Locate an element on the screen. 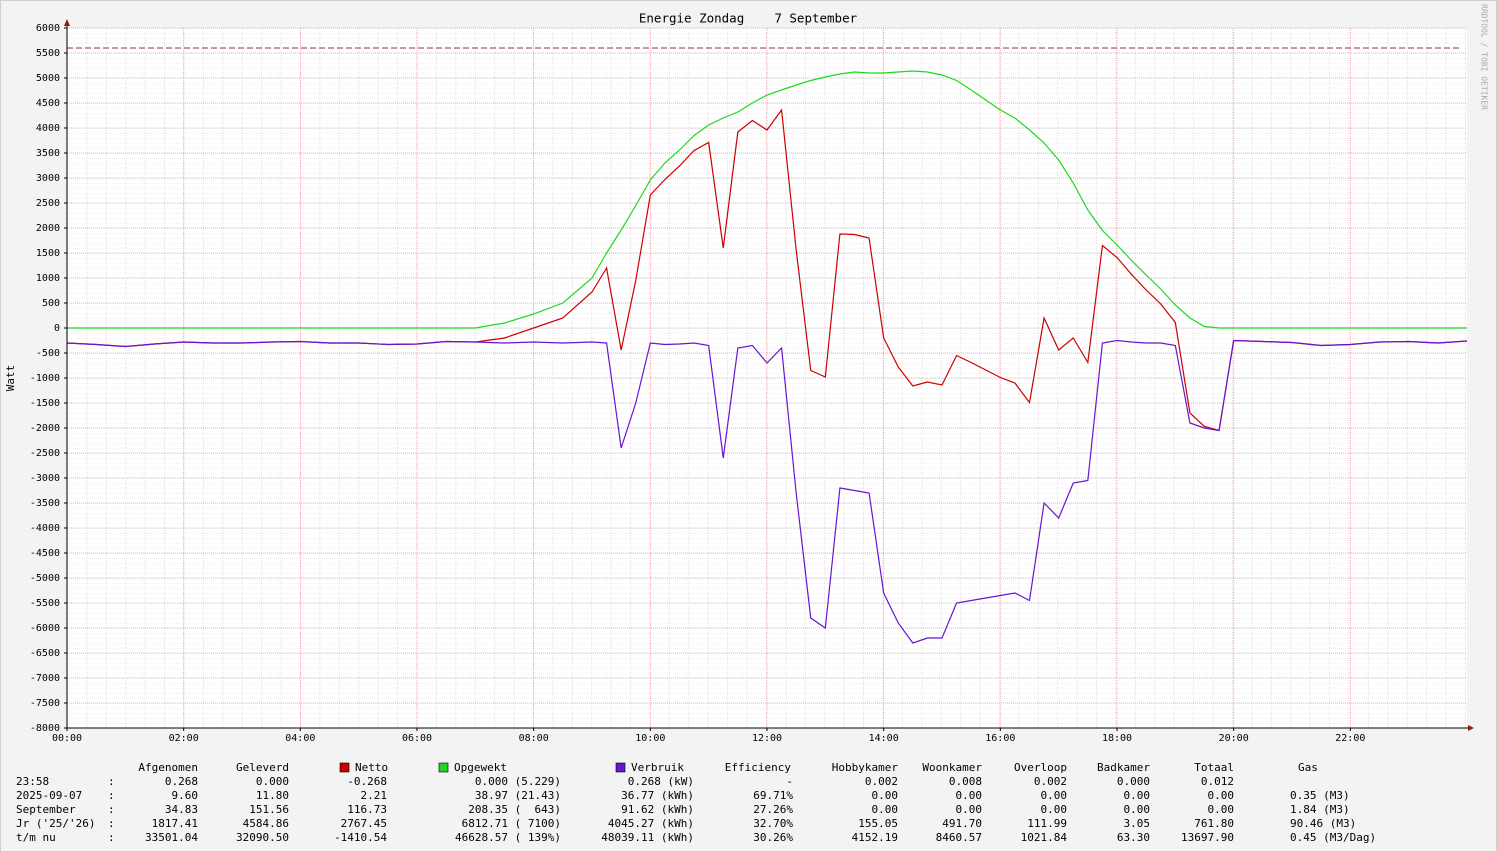 The image size is (1497, 852). table-cell: 32090.50 is located at coordinates (262, 837).